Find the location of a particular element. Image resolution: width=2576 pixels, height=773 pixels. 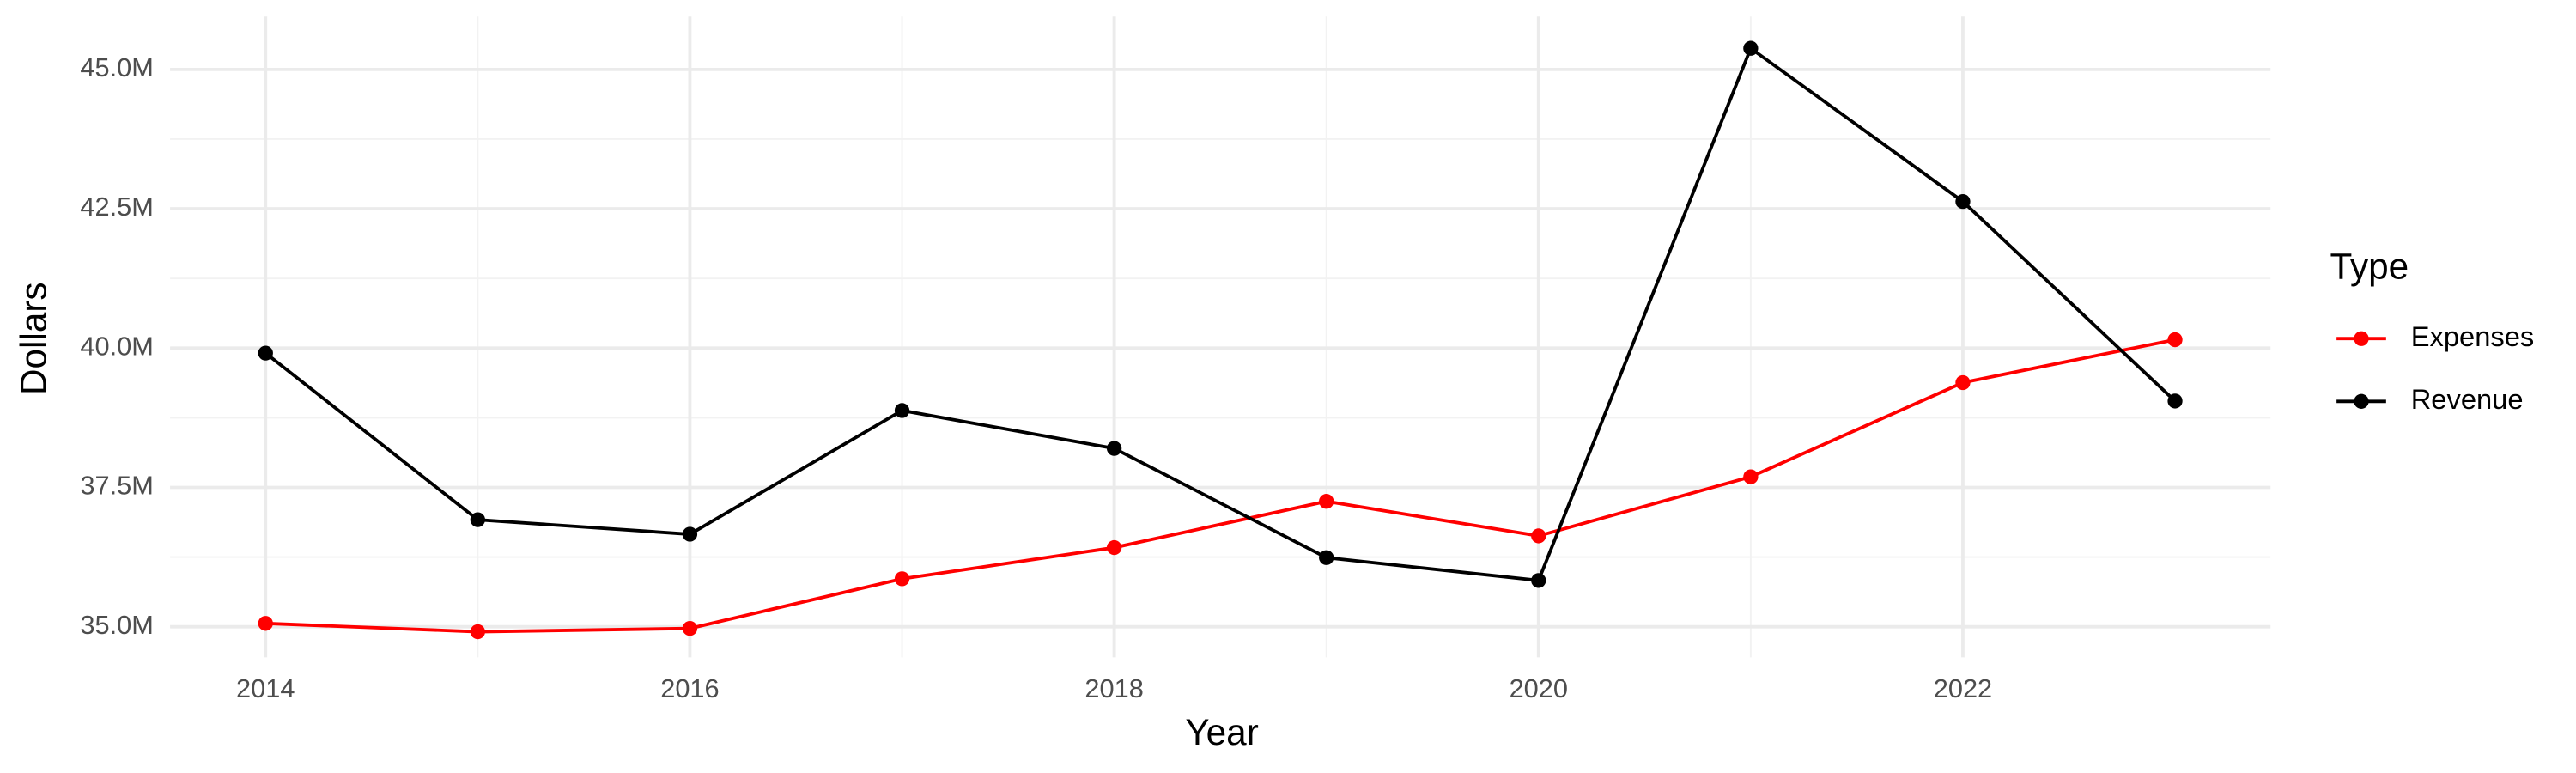

y-tick-label: 35.0M is located at coordinates (117, 625).